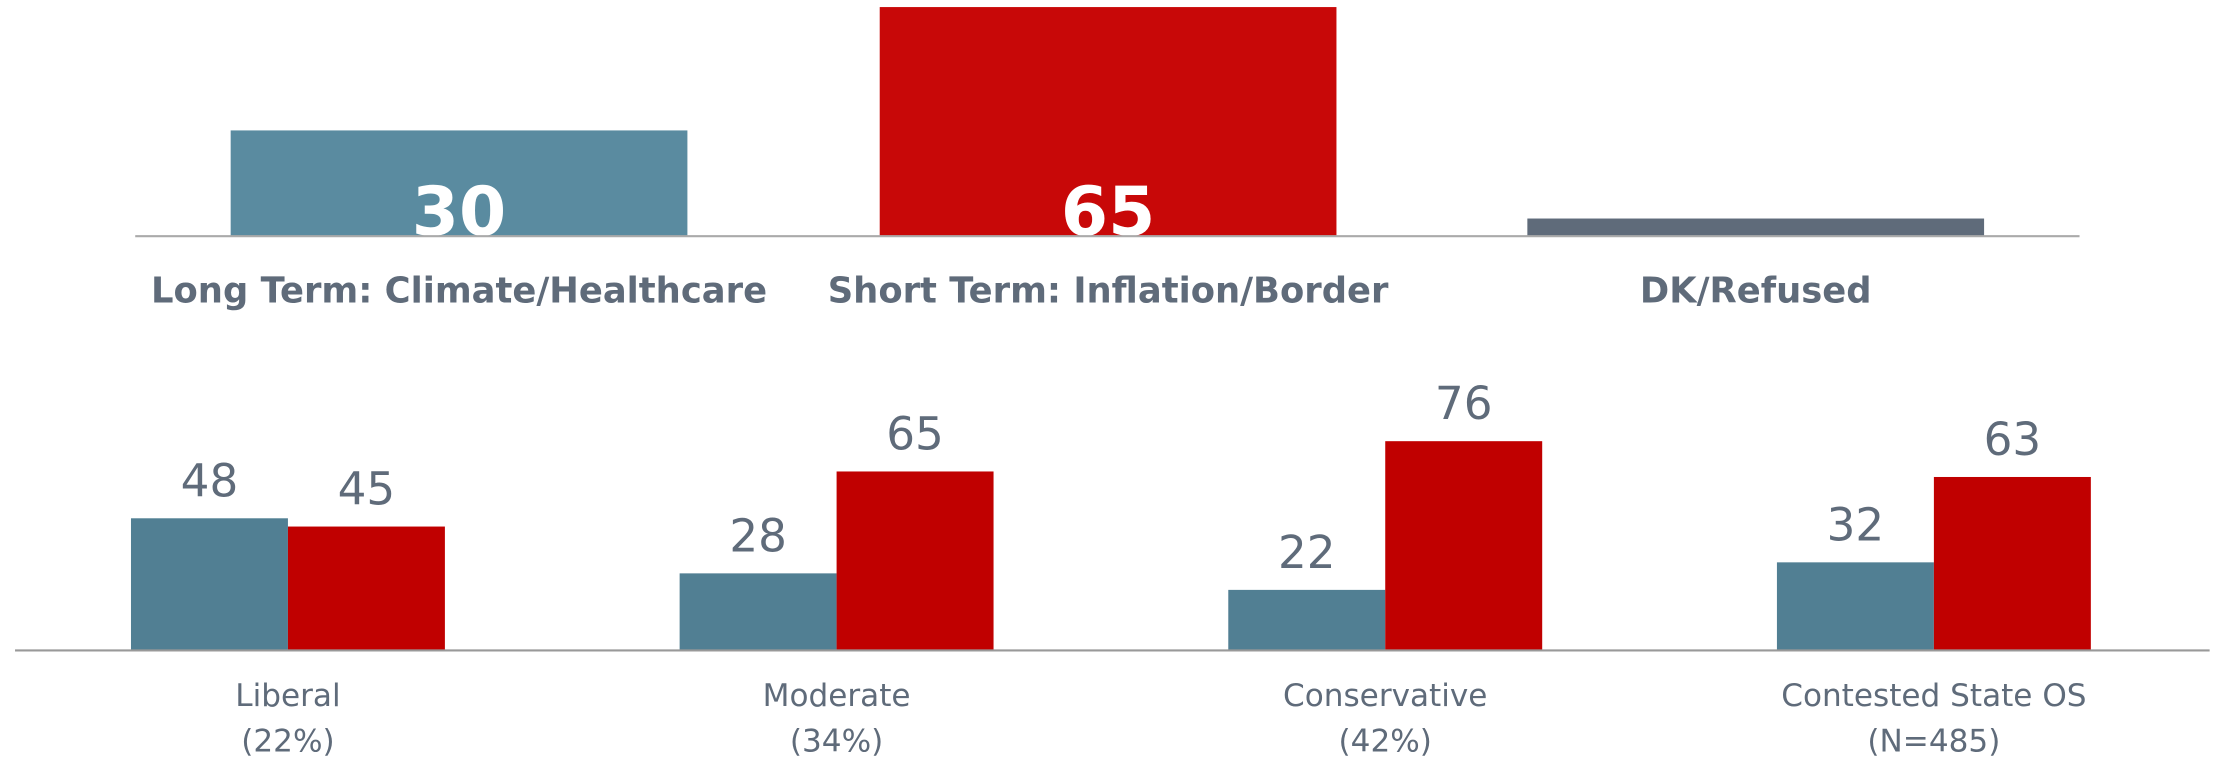 This screenshot has height=765, width=2219. I want to click on value-label: 76, so click(1464, 403).